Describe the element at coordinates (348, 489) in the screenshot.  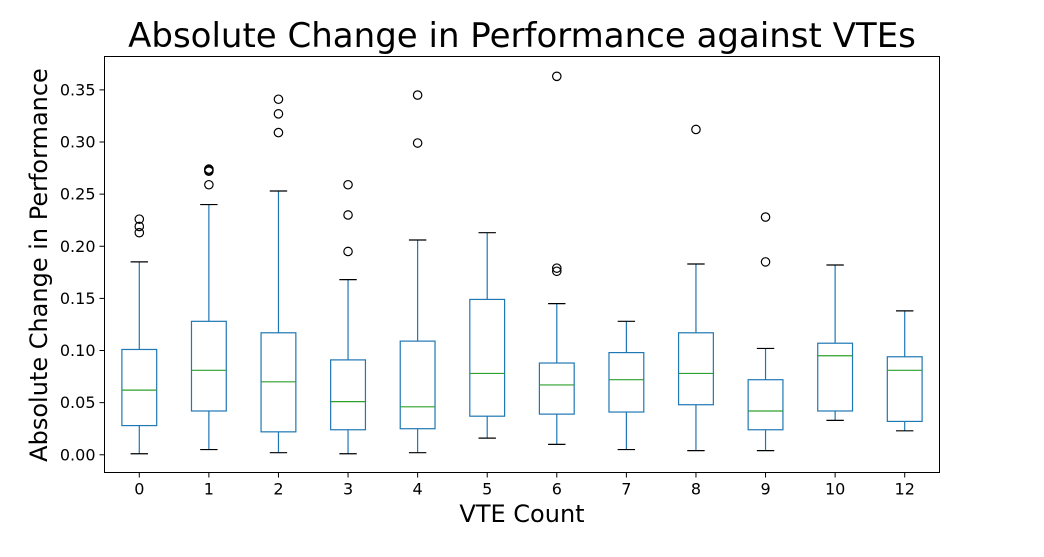
I see `x-tick-label: 3` at that location.